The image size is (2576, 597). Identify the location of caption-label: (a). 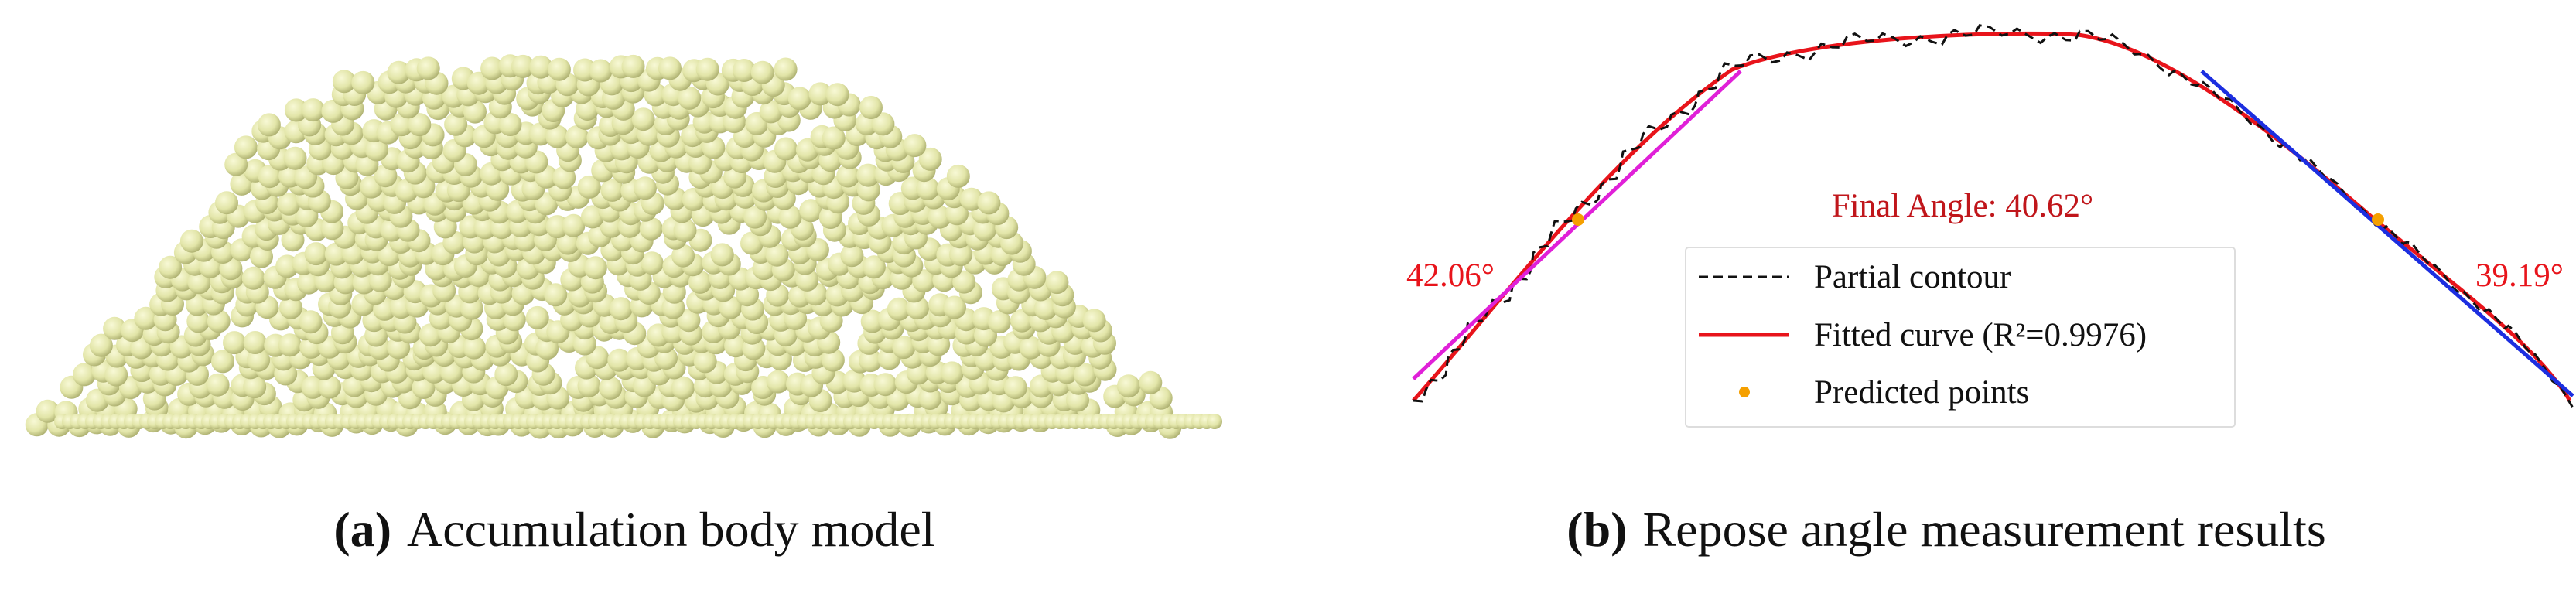
(362, 529).